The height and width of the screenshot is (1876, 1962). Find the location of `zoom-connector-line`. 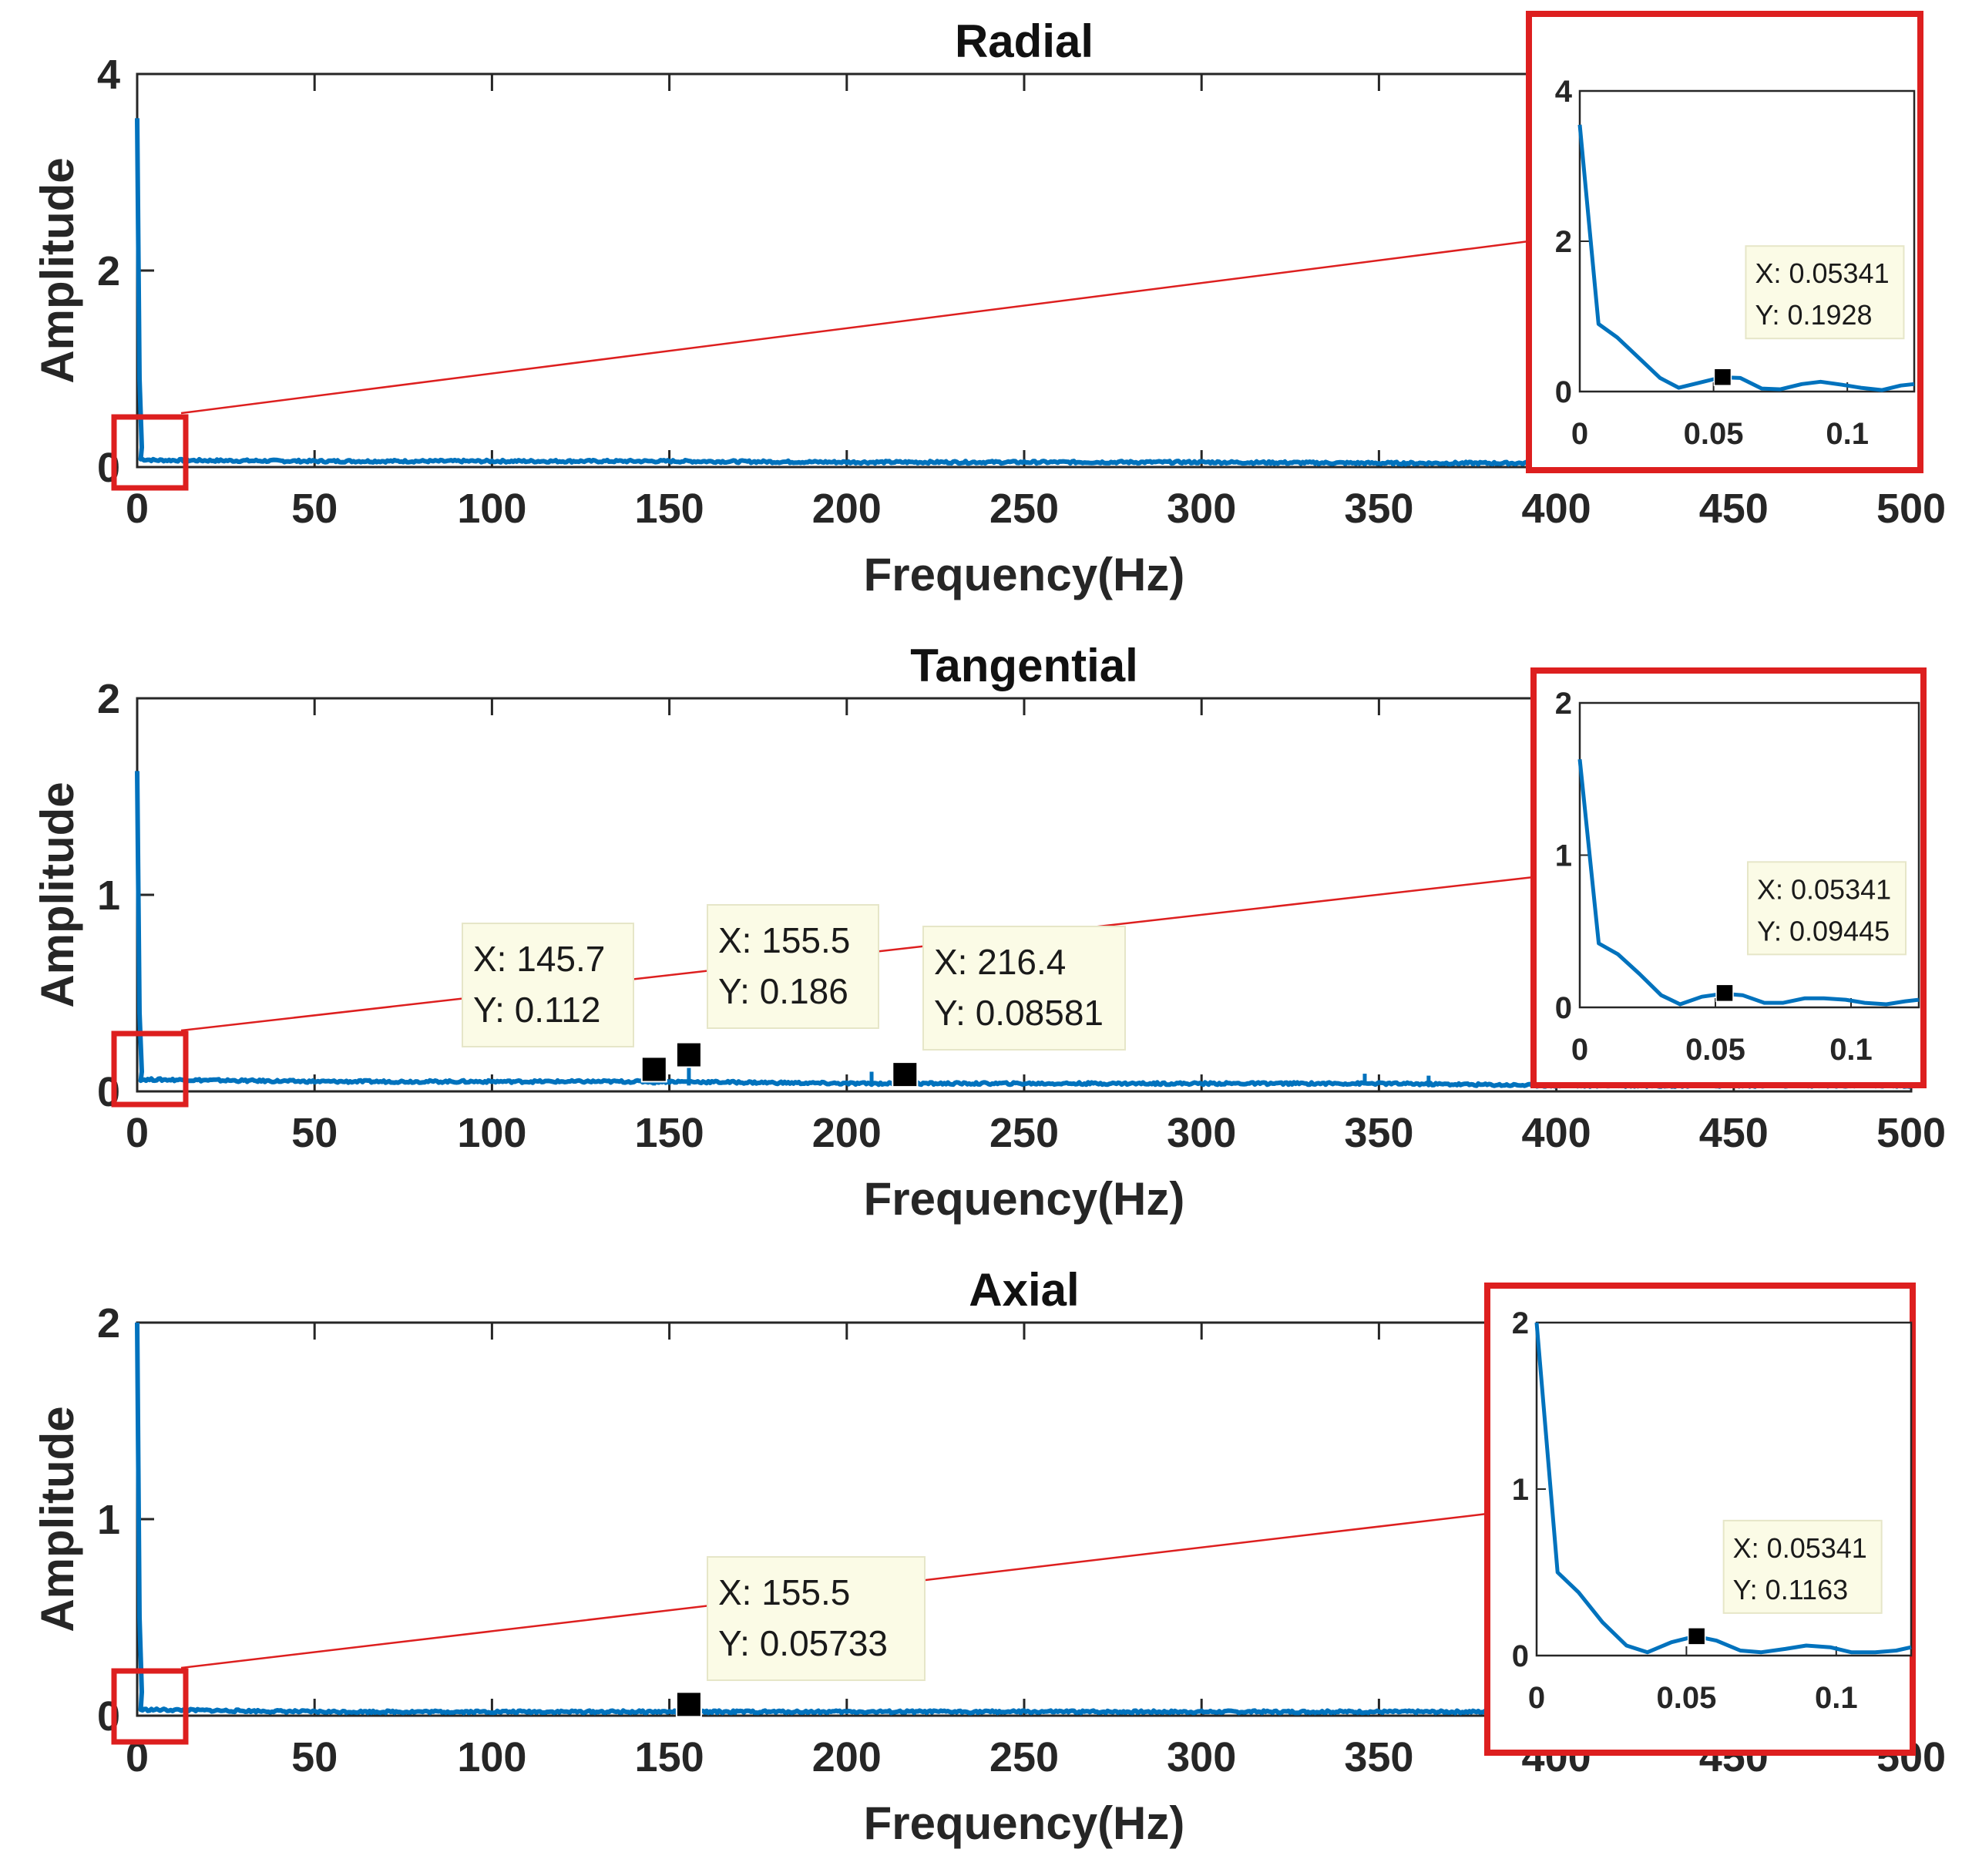

zoom-connector-line is located at coordinates (855, 327).